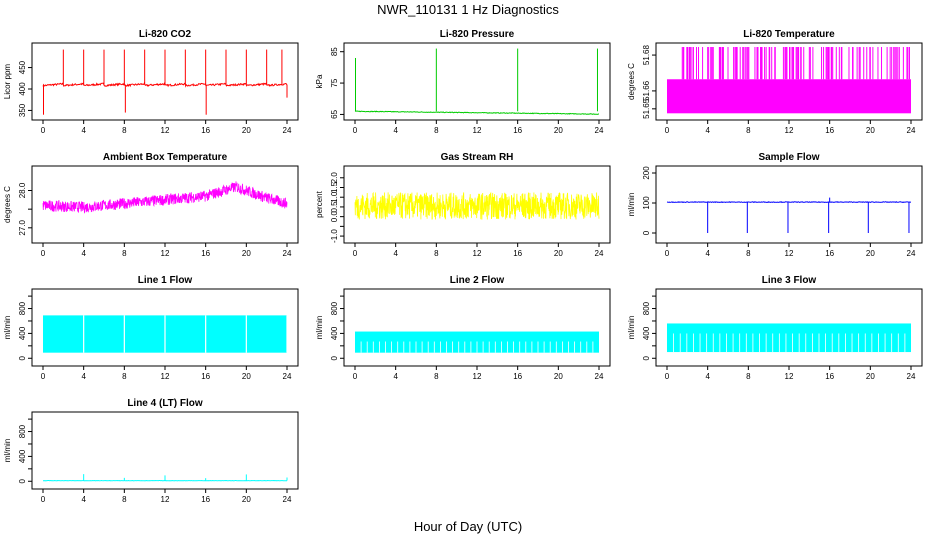 This screenshot has width=936, height=540. What do you see at coordinates (22, 67) in the screenshot?
I see `y-tick-label: 450` at bounding box center [22, 67].